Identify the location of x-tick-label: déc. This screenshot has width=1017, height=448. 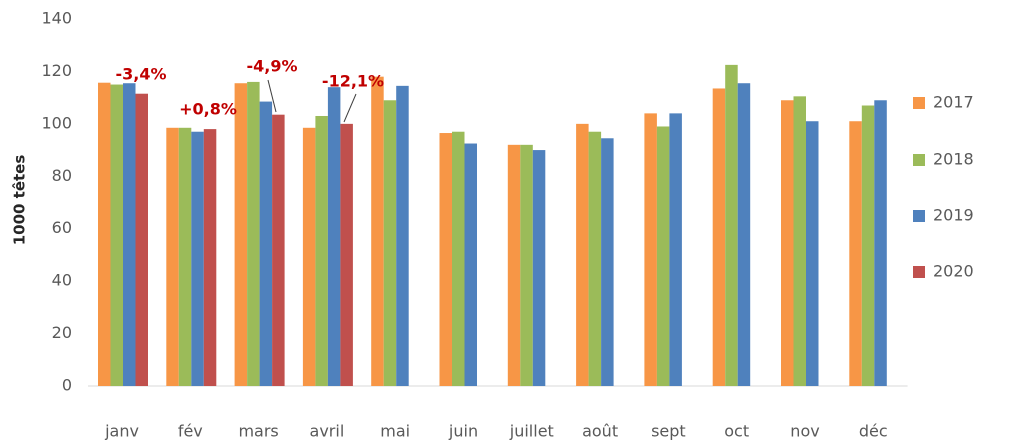
(873, 431).